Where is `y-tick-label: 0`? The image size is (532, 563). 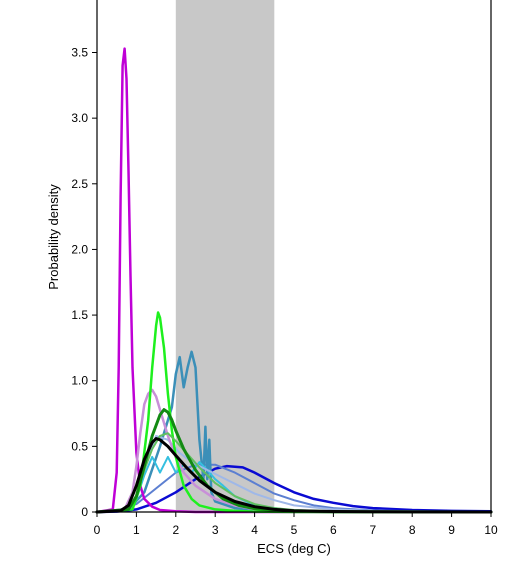 y-tick-label: 0 is located at coordinates (84, 512).